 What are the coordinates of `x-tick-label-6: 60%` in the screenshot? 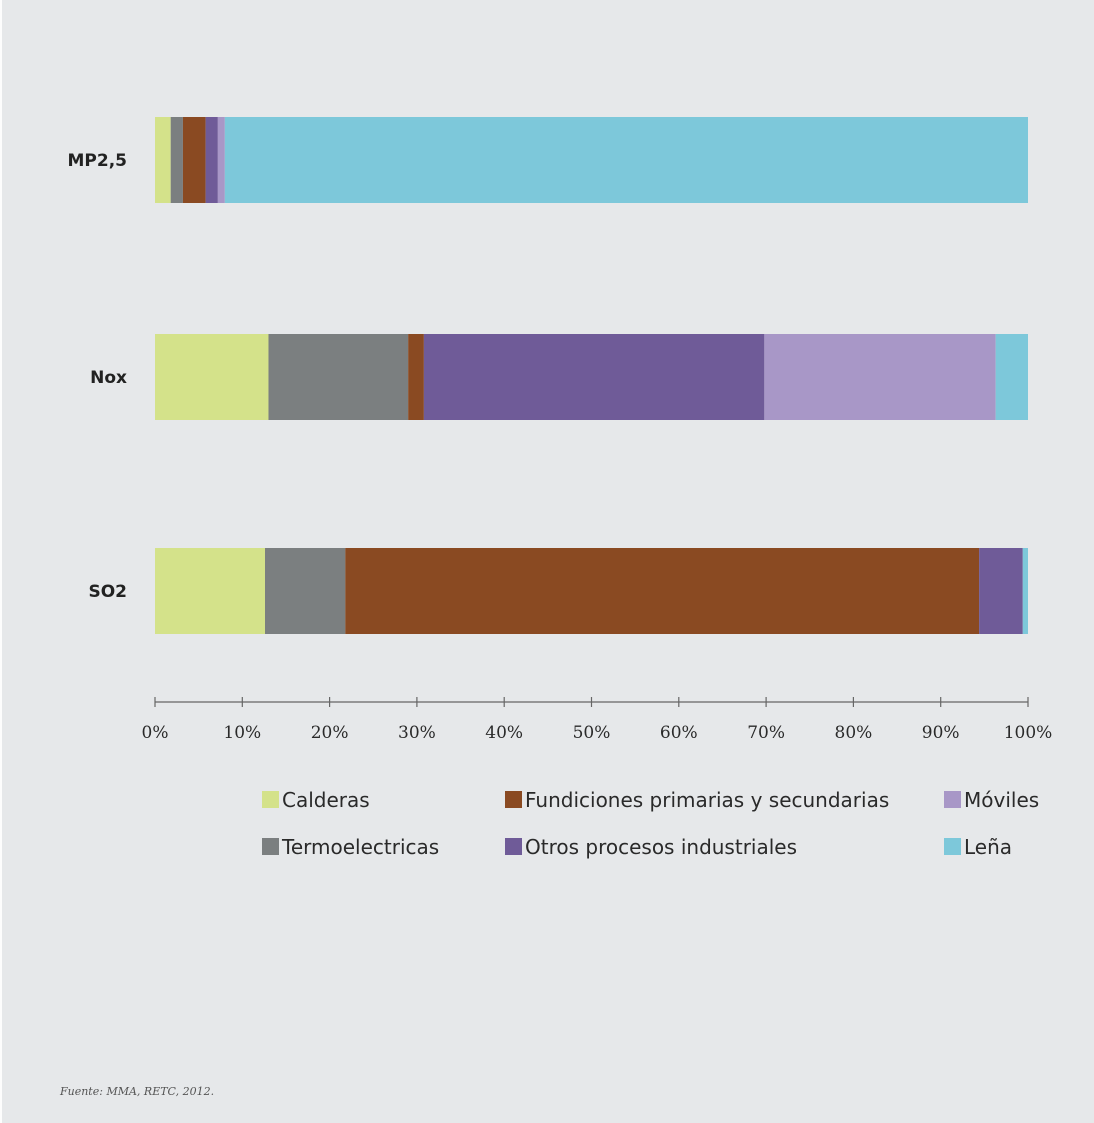 It's located at (679, 733).